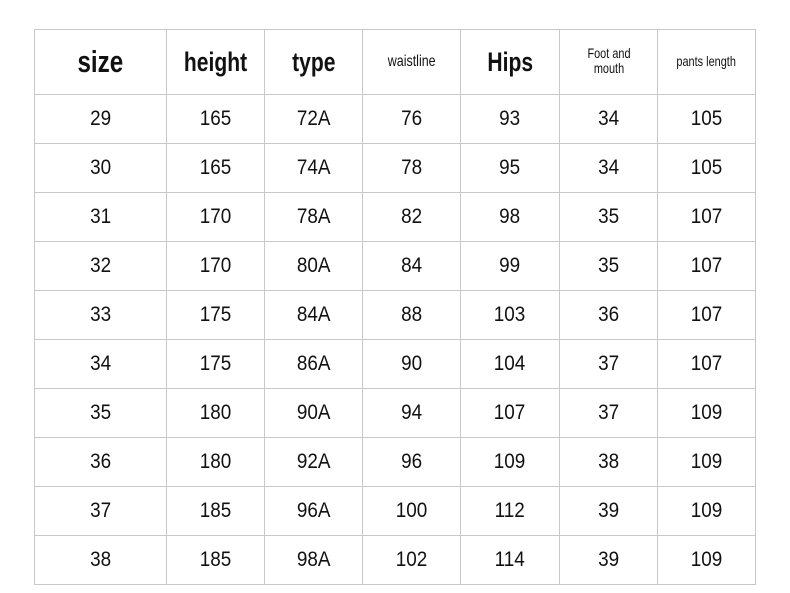  I want to click on cell-value: 94, so click(411, 412).